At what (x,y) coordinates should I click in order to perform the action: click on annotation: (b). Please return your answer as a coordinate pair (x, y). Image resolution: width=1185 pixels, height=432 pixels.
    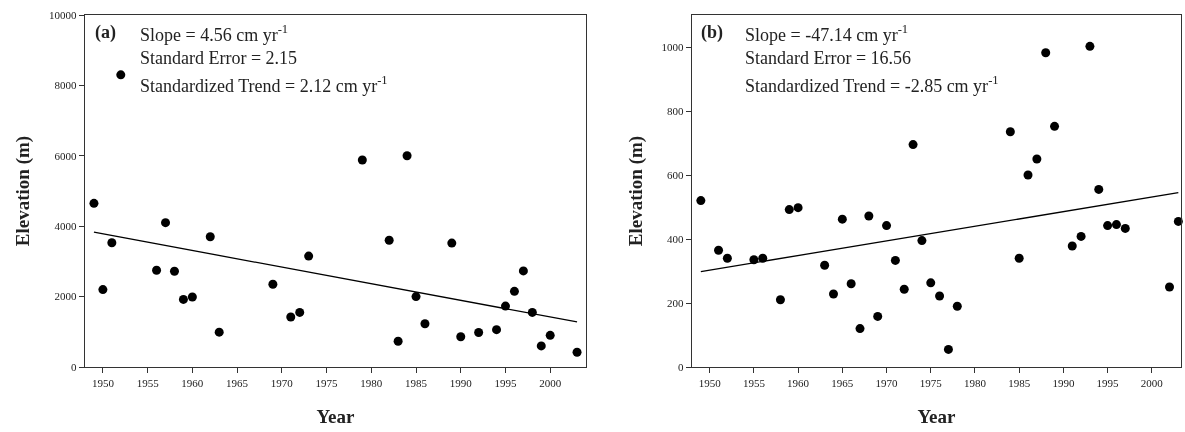
    Looking at the image, I should click on (712, 32).